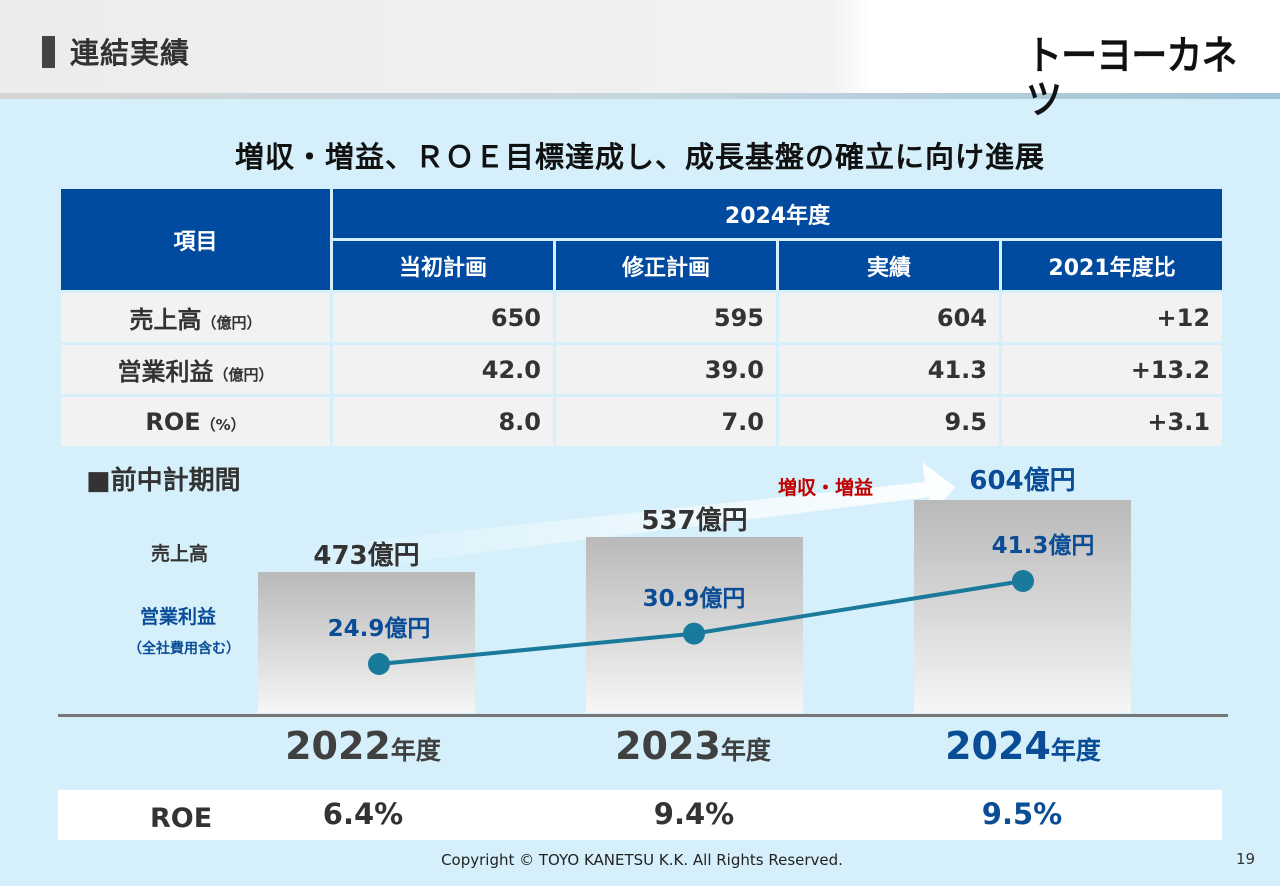 This screenshot has height=886, width=1280. Describe the element at coordinates (640, 46) in the screenshot. I see `header-band` at that location.